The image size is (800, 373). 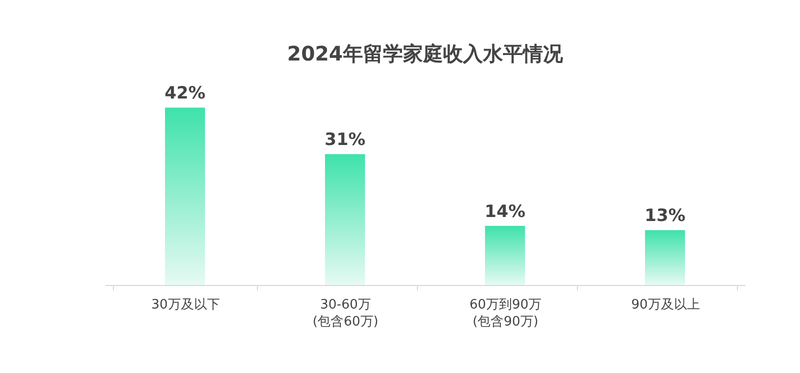 I want to click on data-label: 14%, so click(x=505, y=212).